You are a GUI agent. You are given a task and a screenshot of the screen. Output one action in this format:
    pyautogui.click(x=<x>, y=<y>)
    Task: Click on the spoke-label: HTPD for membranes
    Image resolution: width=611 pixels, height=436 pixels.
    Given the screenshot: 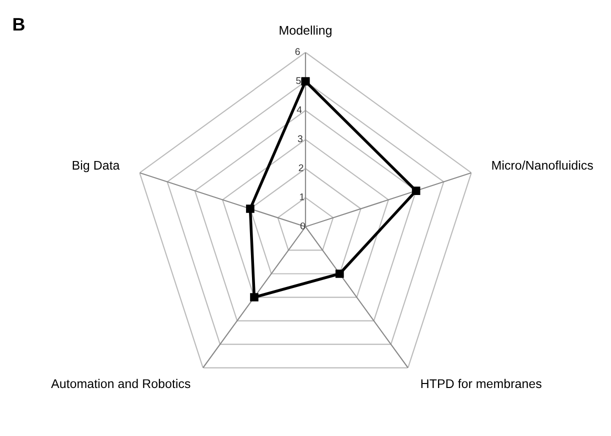 What is the action you would take?
    pyautogui.click(x=481, y=383)
    